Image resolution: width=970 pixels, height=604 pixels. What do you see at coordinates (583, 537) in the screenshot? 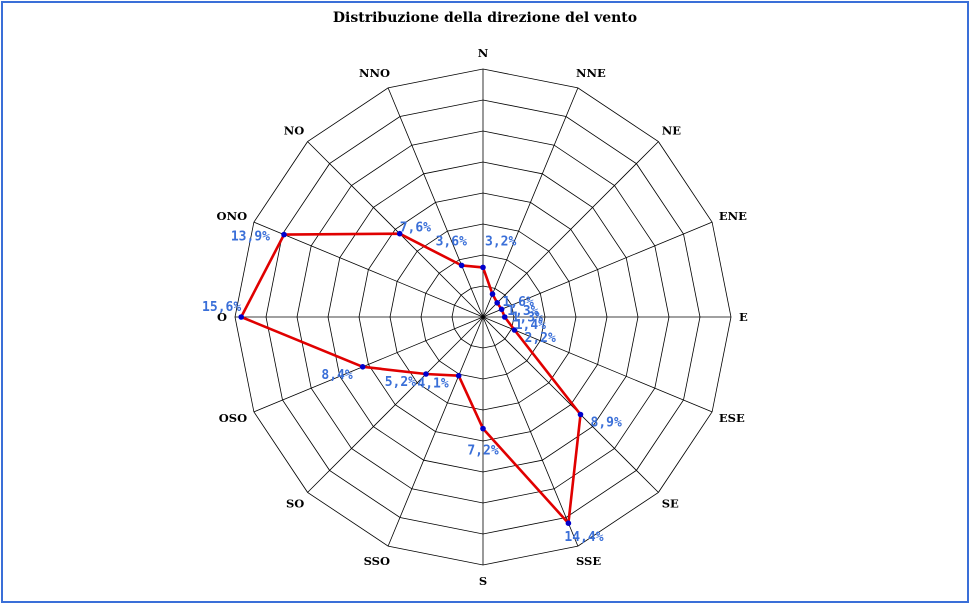
I see `value-label: 14,4%` at bounding box center [583, 537].